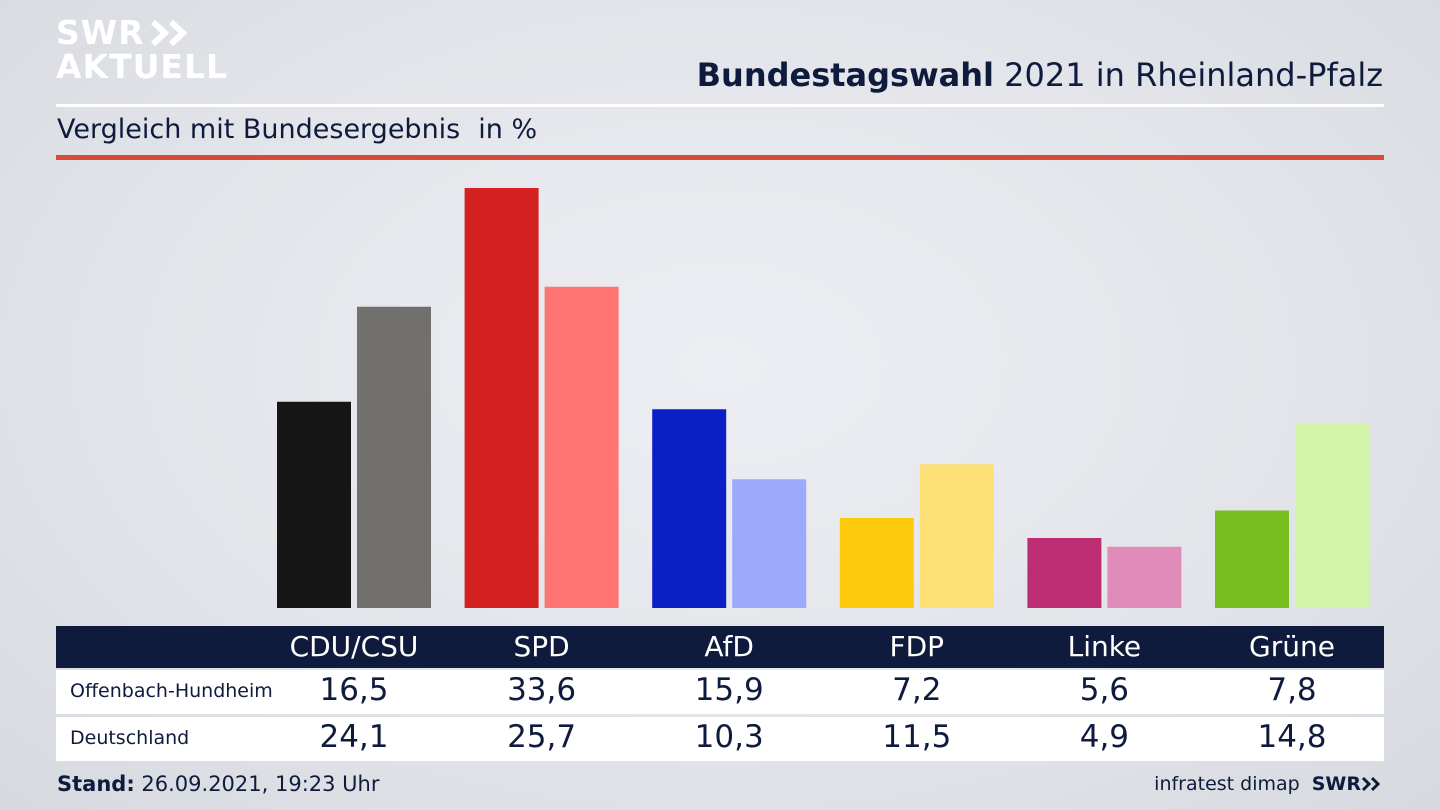 This screenshot has height=810, width=1440. What do you see at coordinates (917, 646) in the screenshot?
I see `category-label: FDP` at bounding box center [917, 646].